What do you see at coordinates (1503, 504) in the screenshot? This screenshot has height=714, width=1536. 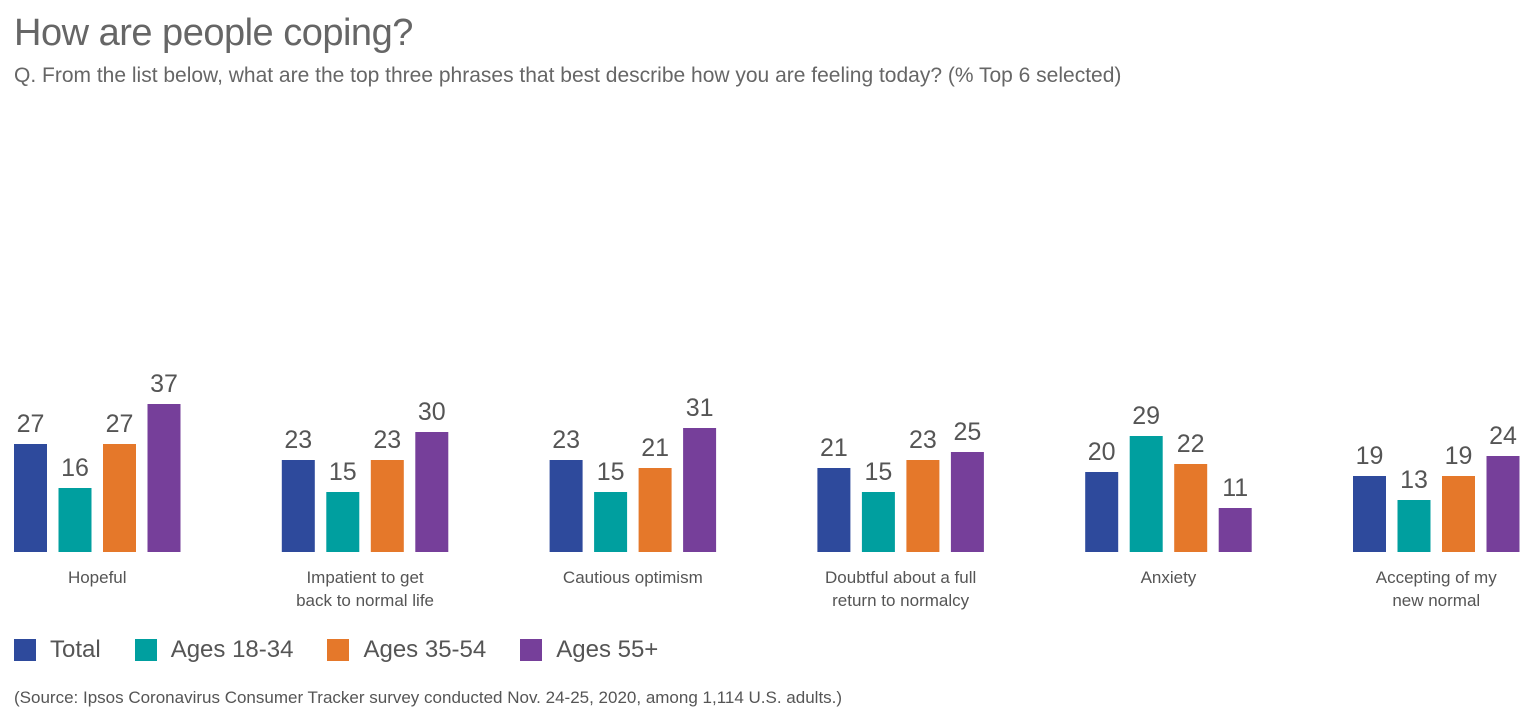 I see `bar-accepting-of-my-new-normal-ages-55-` at bounding box center [1503, 504].